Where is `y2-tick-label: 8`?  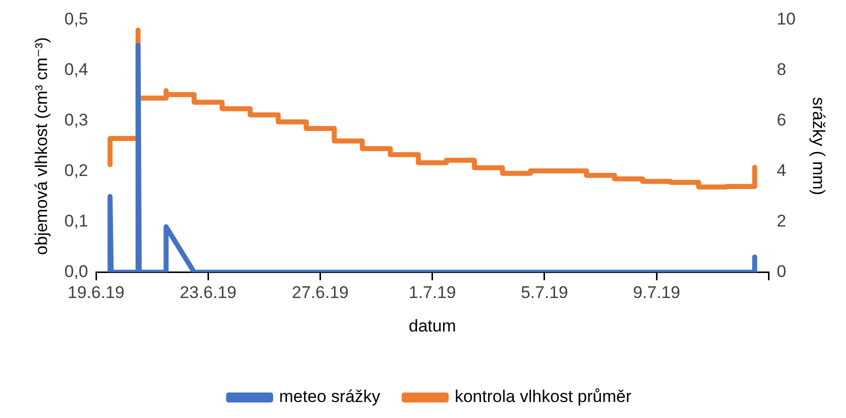
y2-tick-label: 8 is located at coordinates (781, 70).